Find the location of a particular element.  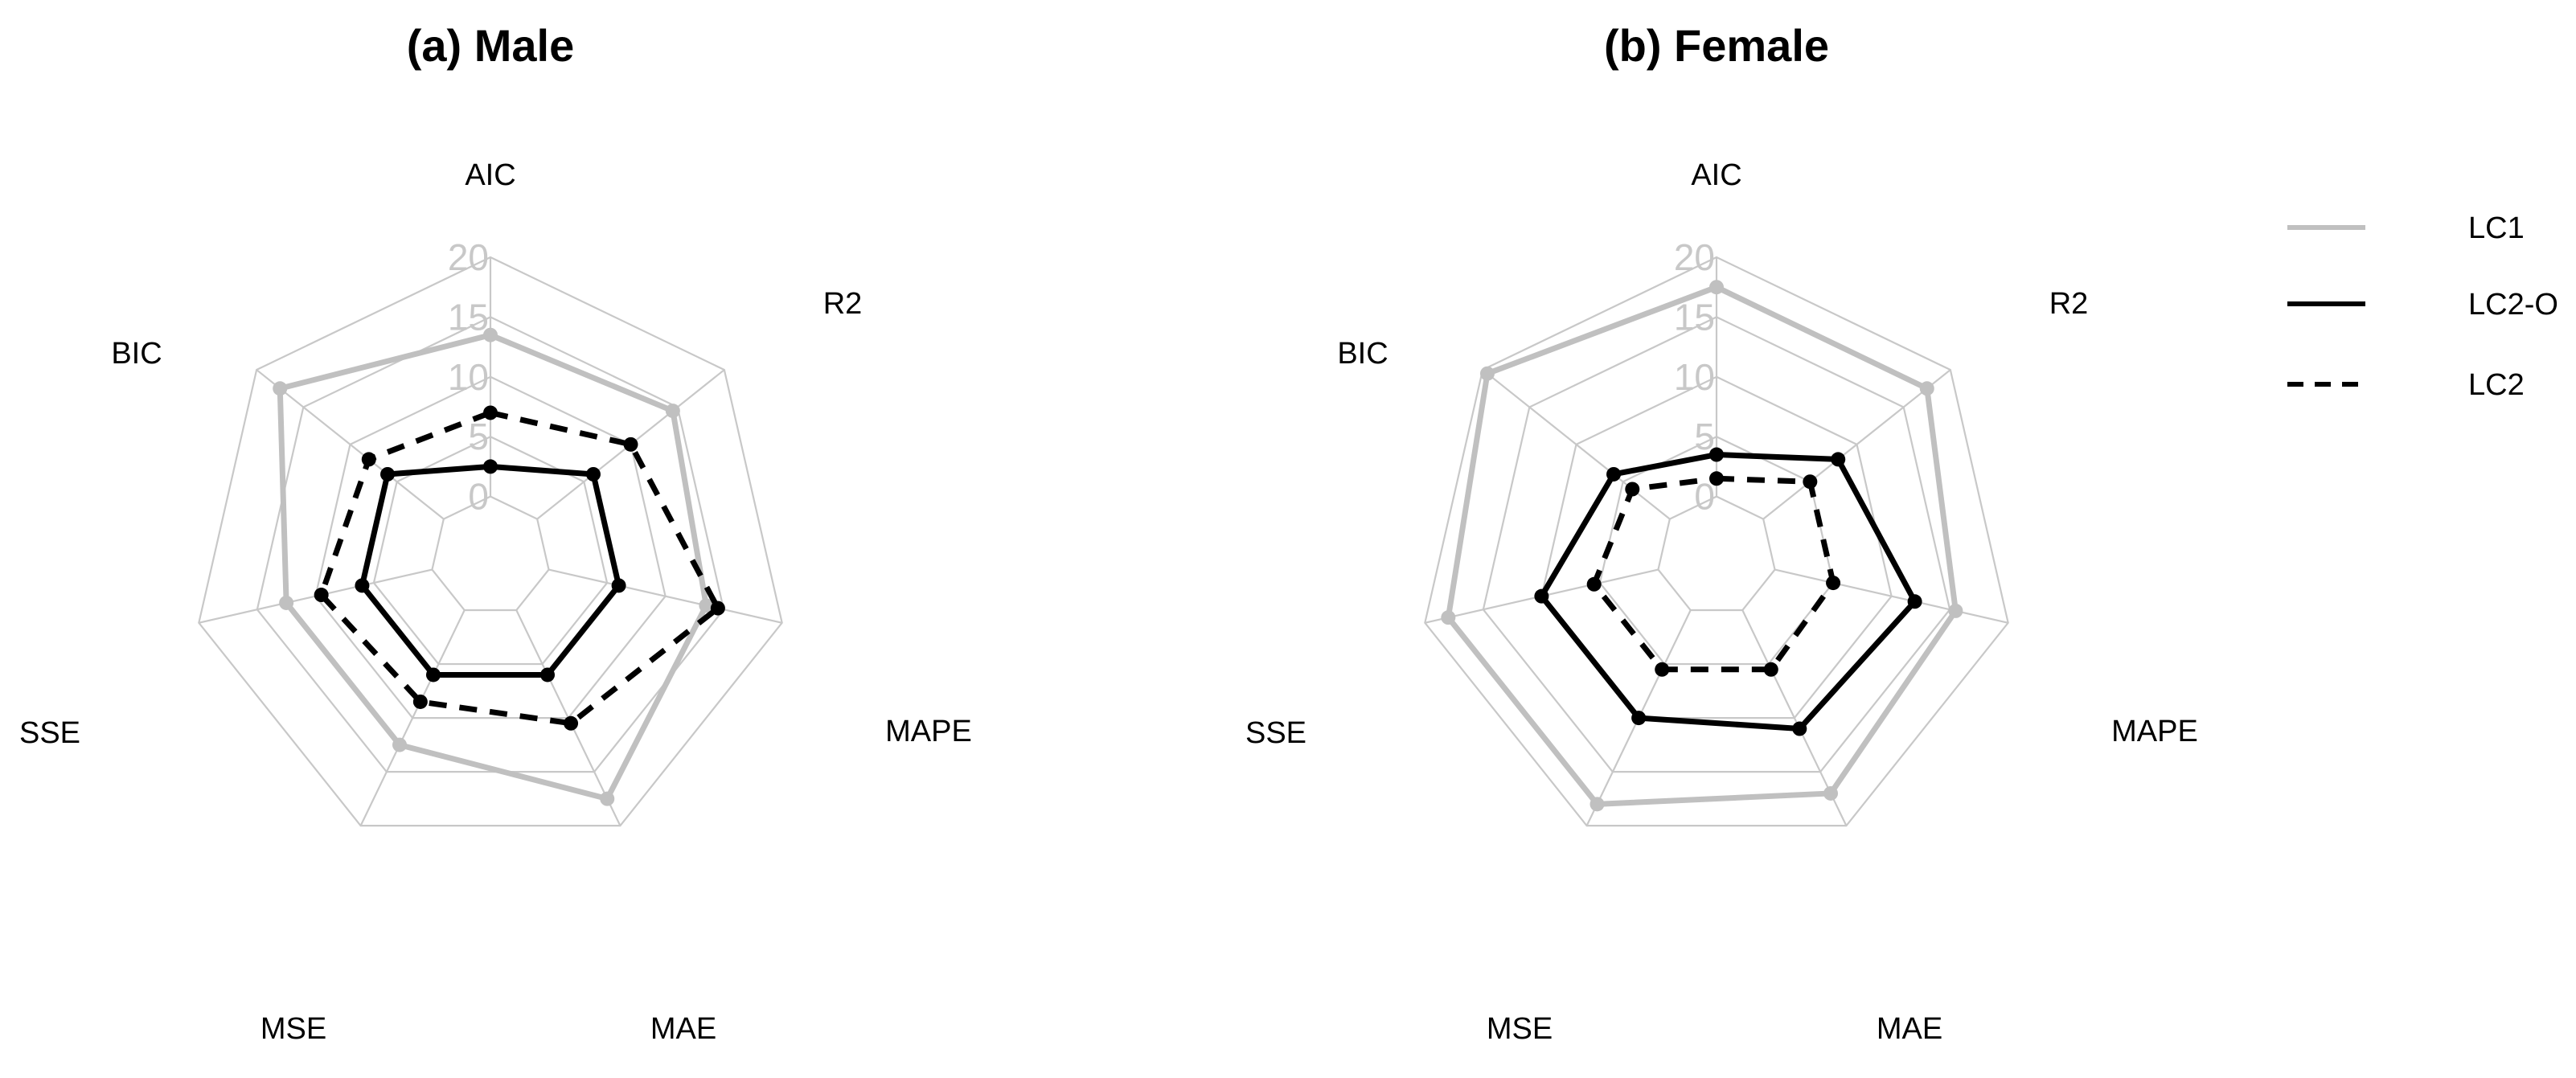

radar-grid-male is located at coordinates (491, 541).